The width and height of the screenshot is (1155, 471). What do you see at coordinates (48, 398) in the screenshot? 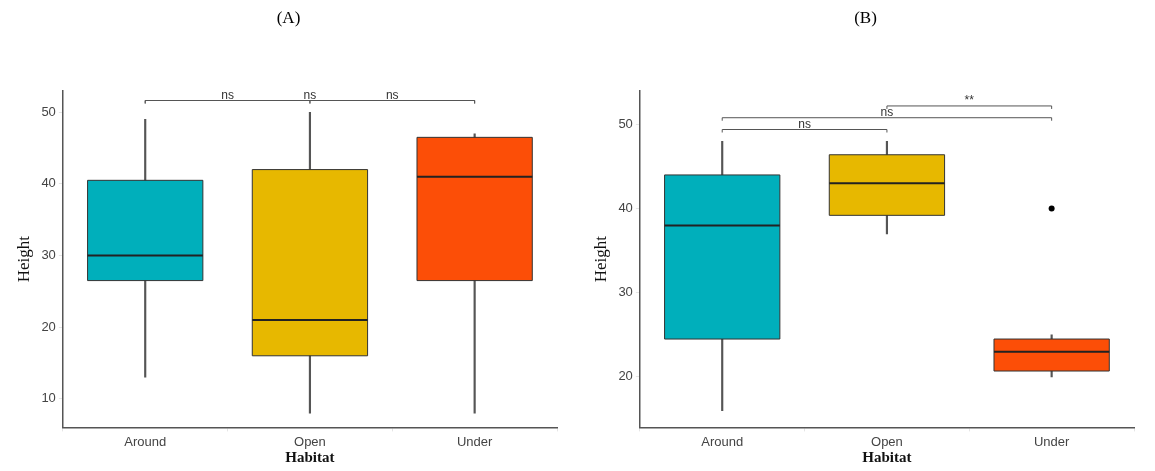
I see `y-tick-label: 10` at bounding box center [48, 398].